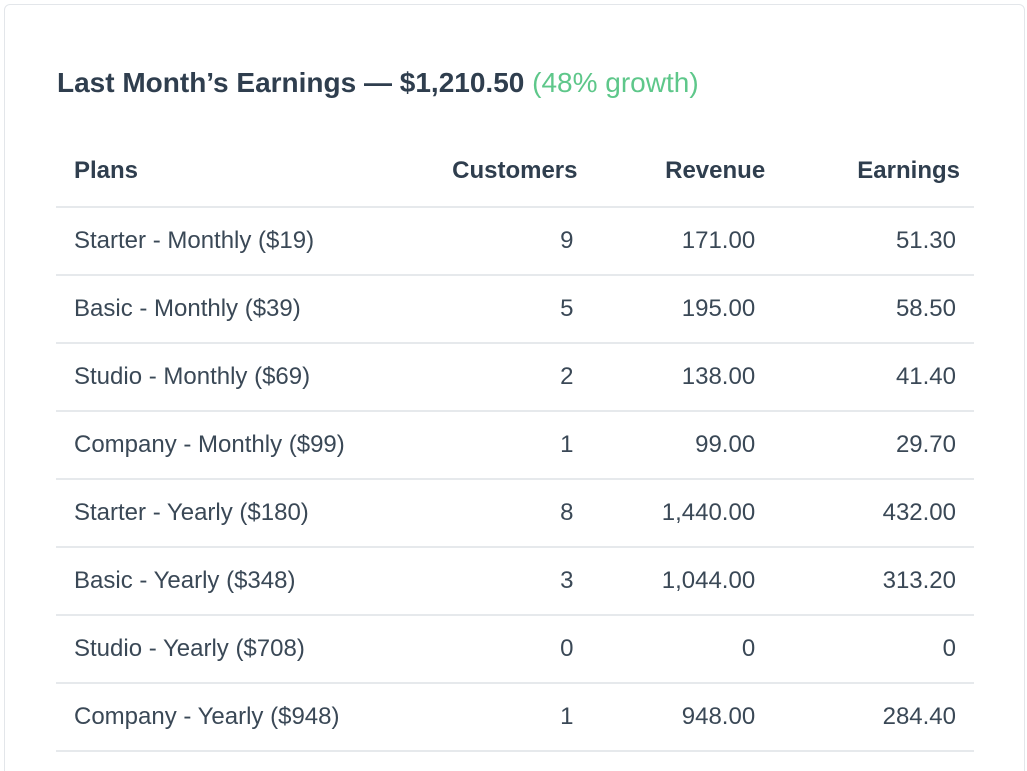 This screenshot has width=1027, height=771. Describe the element at coordinates (869, 309) in the screenshot. I see `earnings-cell: 58.50` at that location.